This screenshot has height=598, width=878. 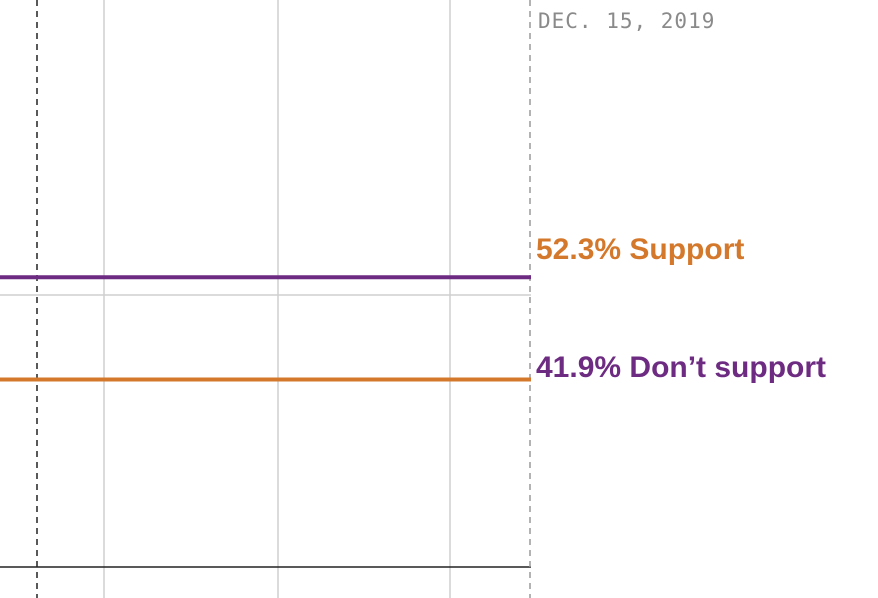 I want to click on average-lines, so click(x=265, y=328).